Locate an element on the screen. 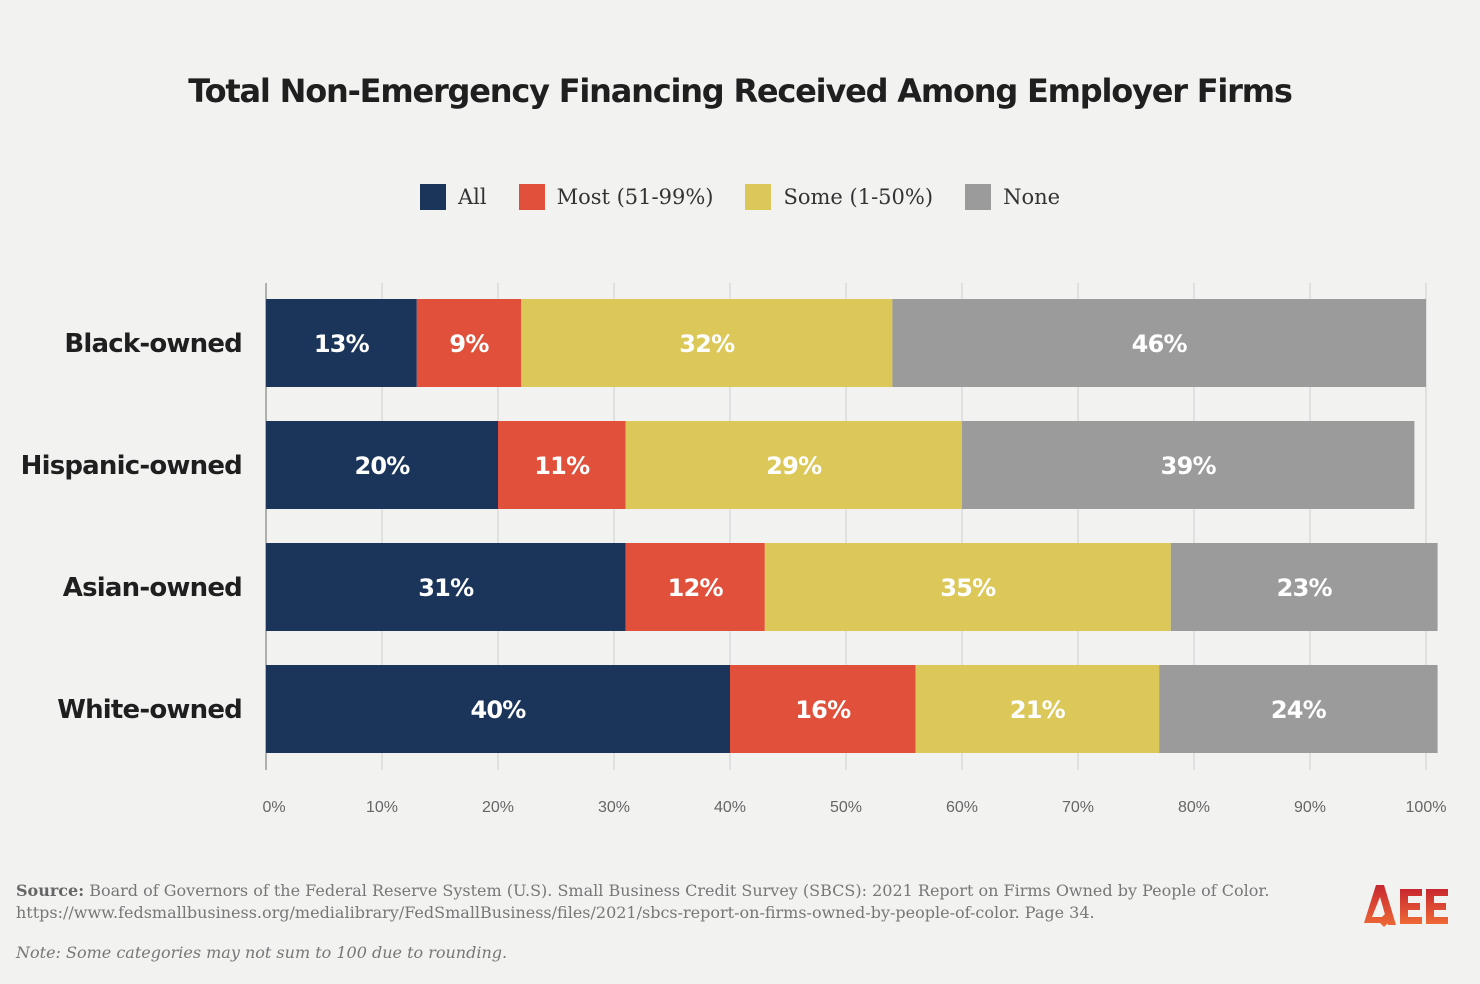 This screenshot has width=1480, height=984. legend-label: All is located at coordinates (472, 197).